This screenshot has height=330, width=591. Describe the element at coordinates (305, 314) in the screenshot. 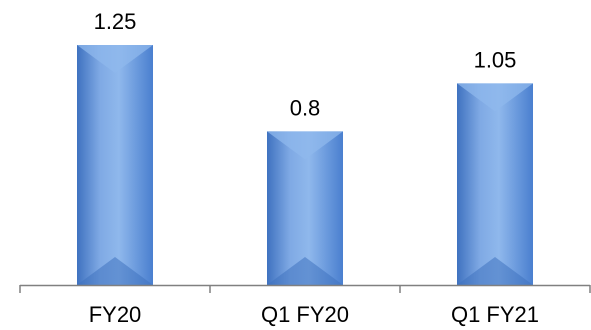

I see `x-tick-label: Q1 FY20` at that location.